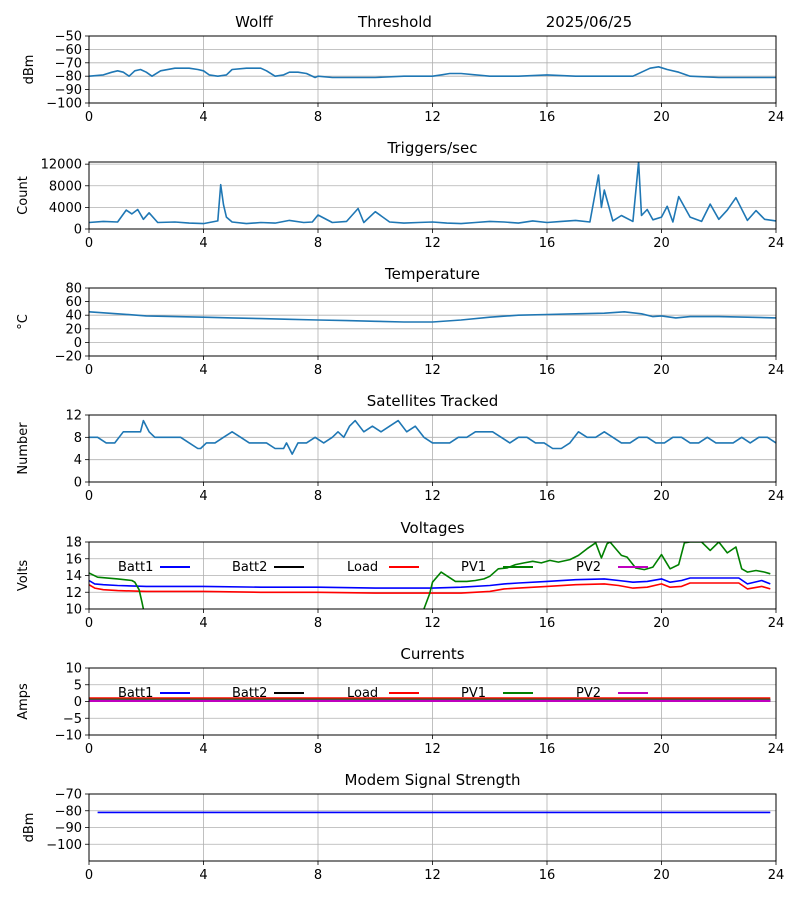 This screenshot has height=900, width=800. Describe the element at coordinates (65, 186) in the screenshot. I see `y-tick-label: 8000` at that location.